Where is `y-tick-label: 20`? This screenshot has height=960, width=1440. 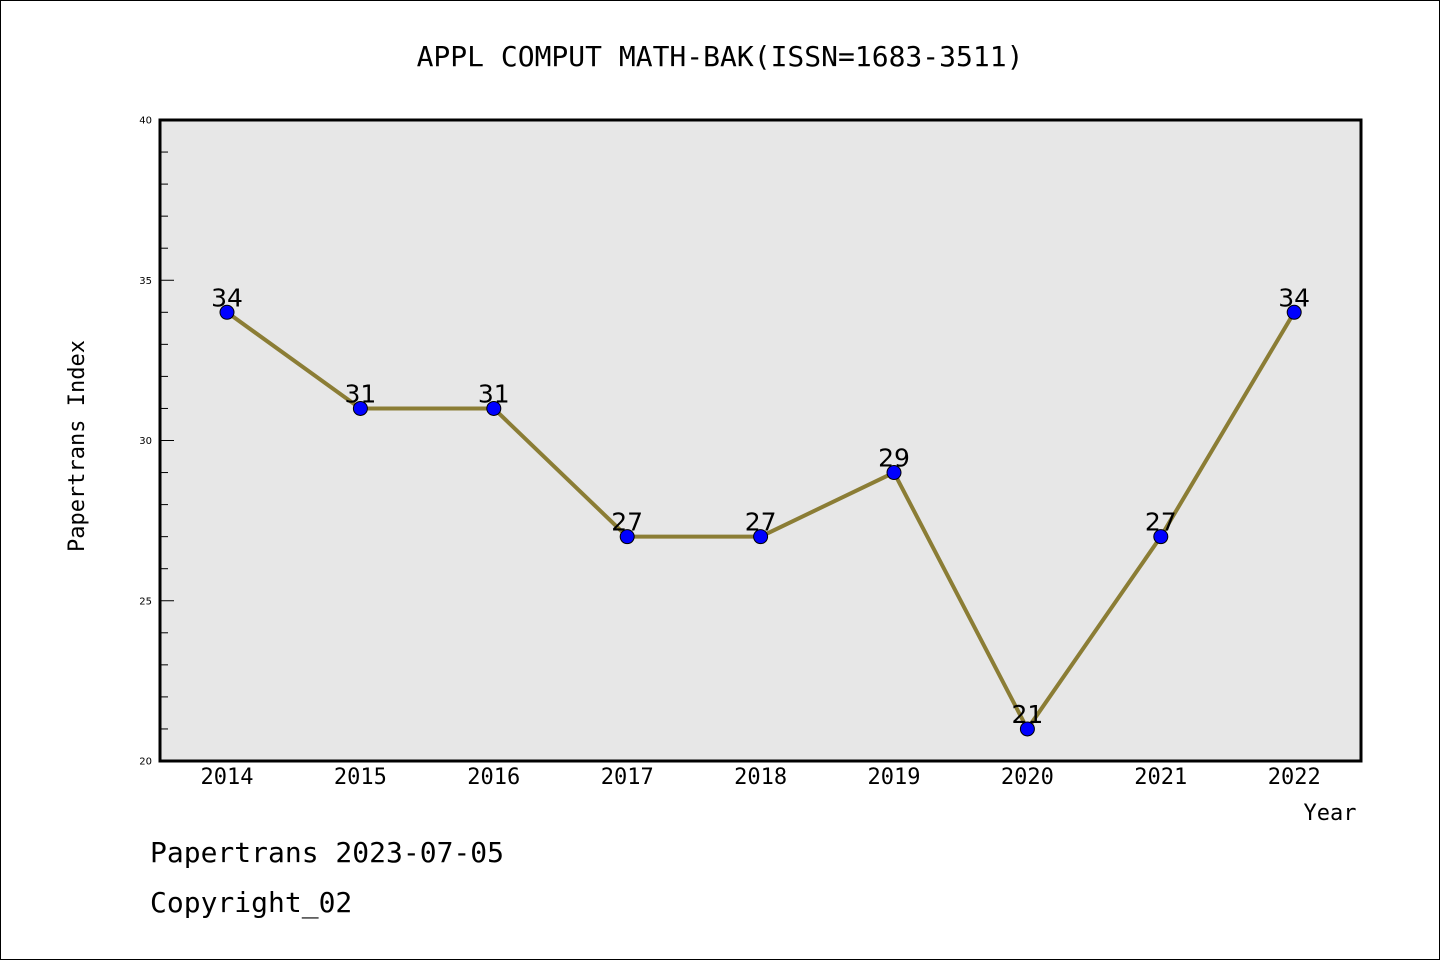
y-tick-label: 20 is located at coordinates (145, 762).